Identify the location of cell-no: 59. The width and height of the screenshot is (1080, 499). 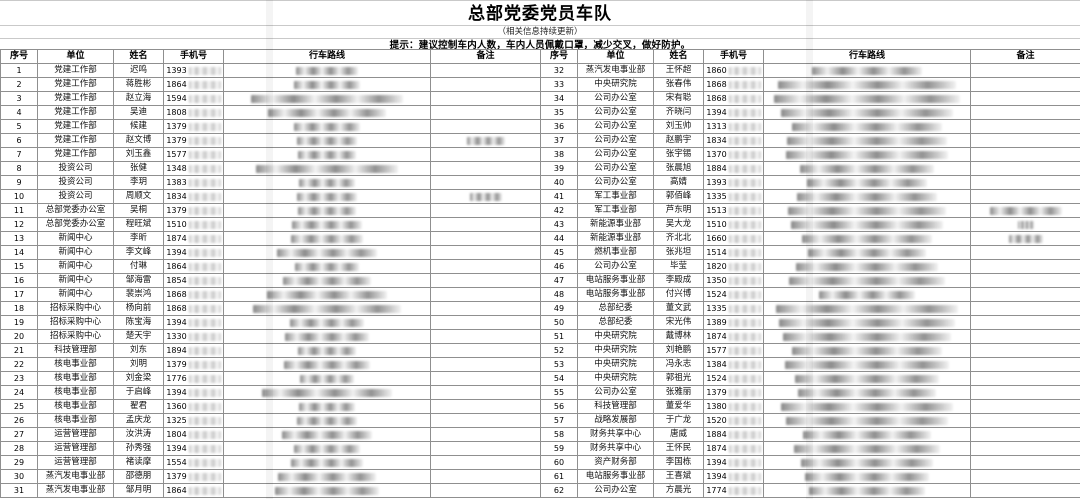
(559, 448).